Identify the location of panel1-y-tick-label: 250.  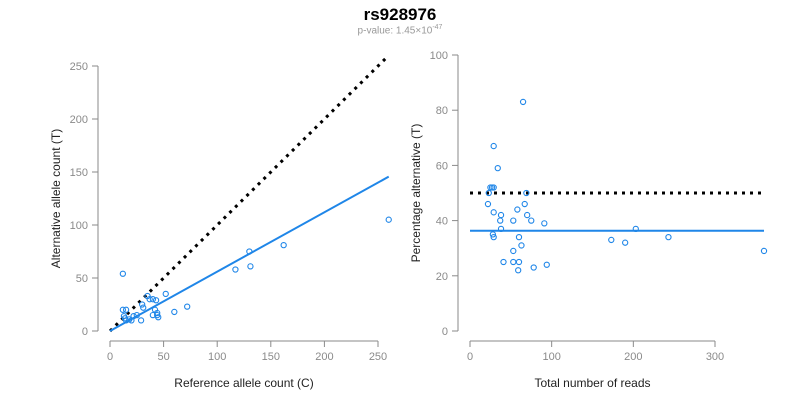
(79, 67).